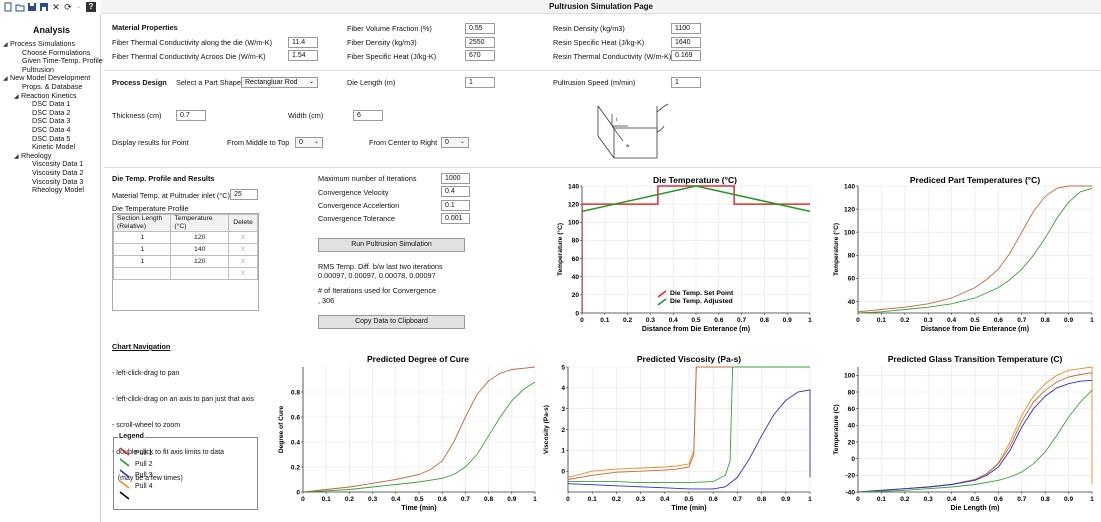 The width and height of the screenshot is (1101, 522). I want to click on y-tick-label: 2, so click(563, 430).